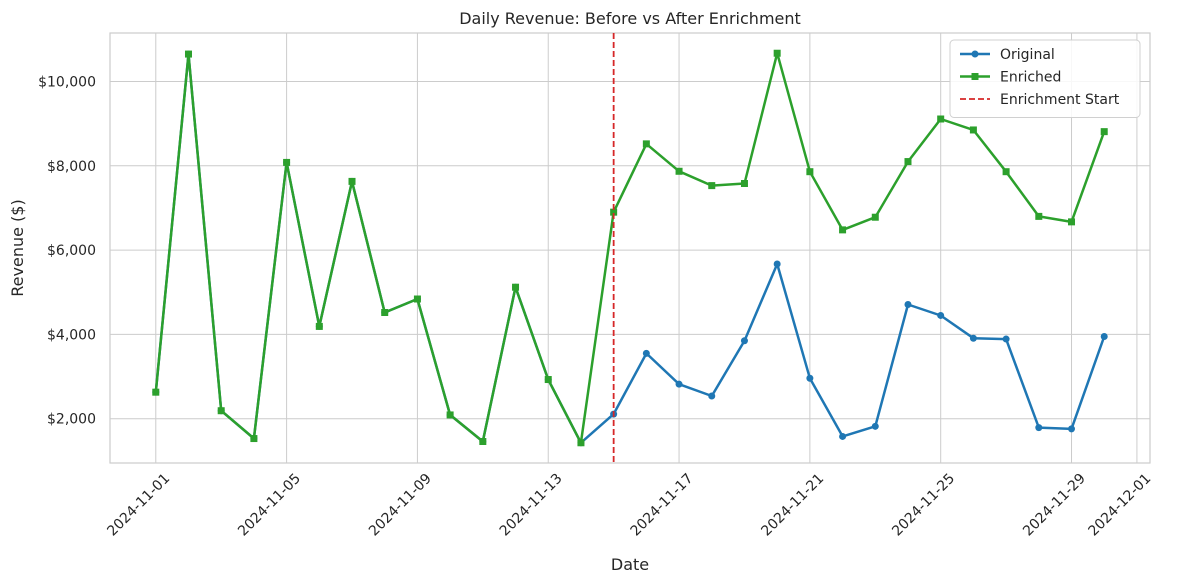 This screenshot has width=1182, height=584. I want to click on x-tick-label: 2024-11-29, so click(1054, 505).